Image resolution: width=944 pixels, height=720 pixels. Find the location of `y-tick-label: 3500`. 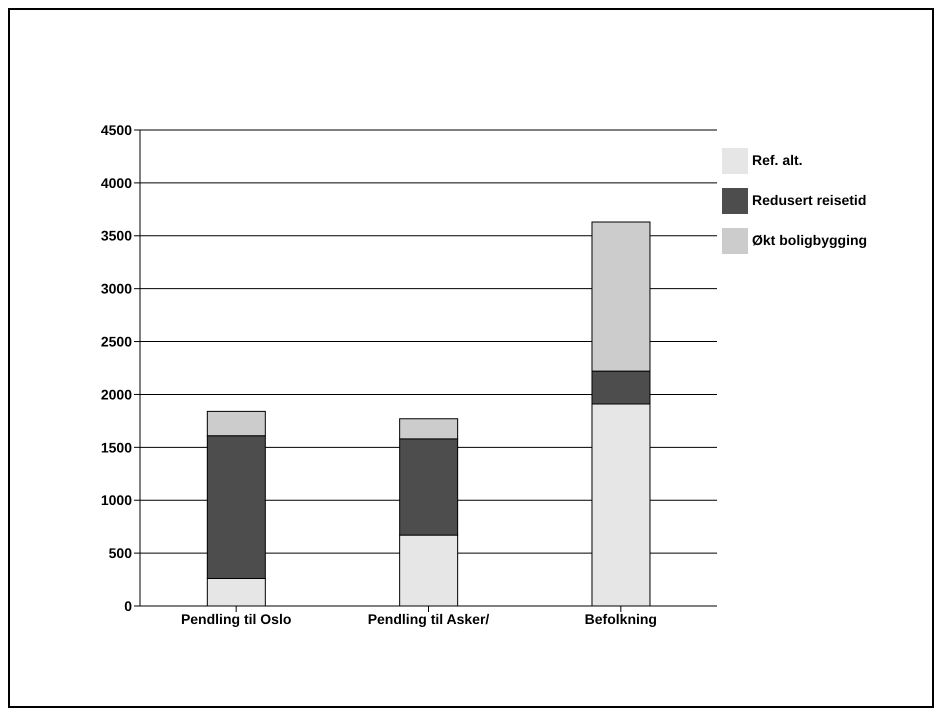

y-tick-label: 3500 is located at coordinates (116, 236).